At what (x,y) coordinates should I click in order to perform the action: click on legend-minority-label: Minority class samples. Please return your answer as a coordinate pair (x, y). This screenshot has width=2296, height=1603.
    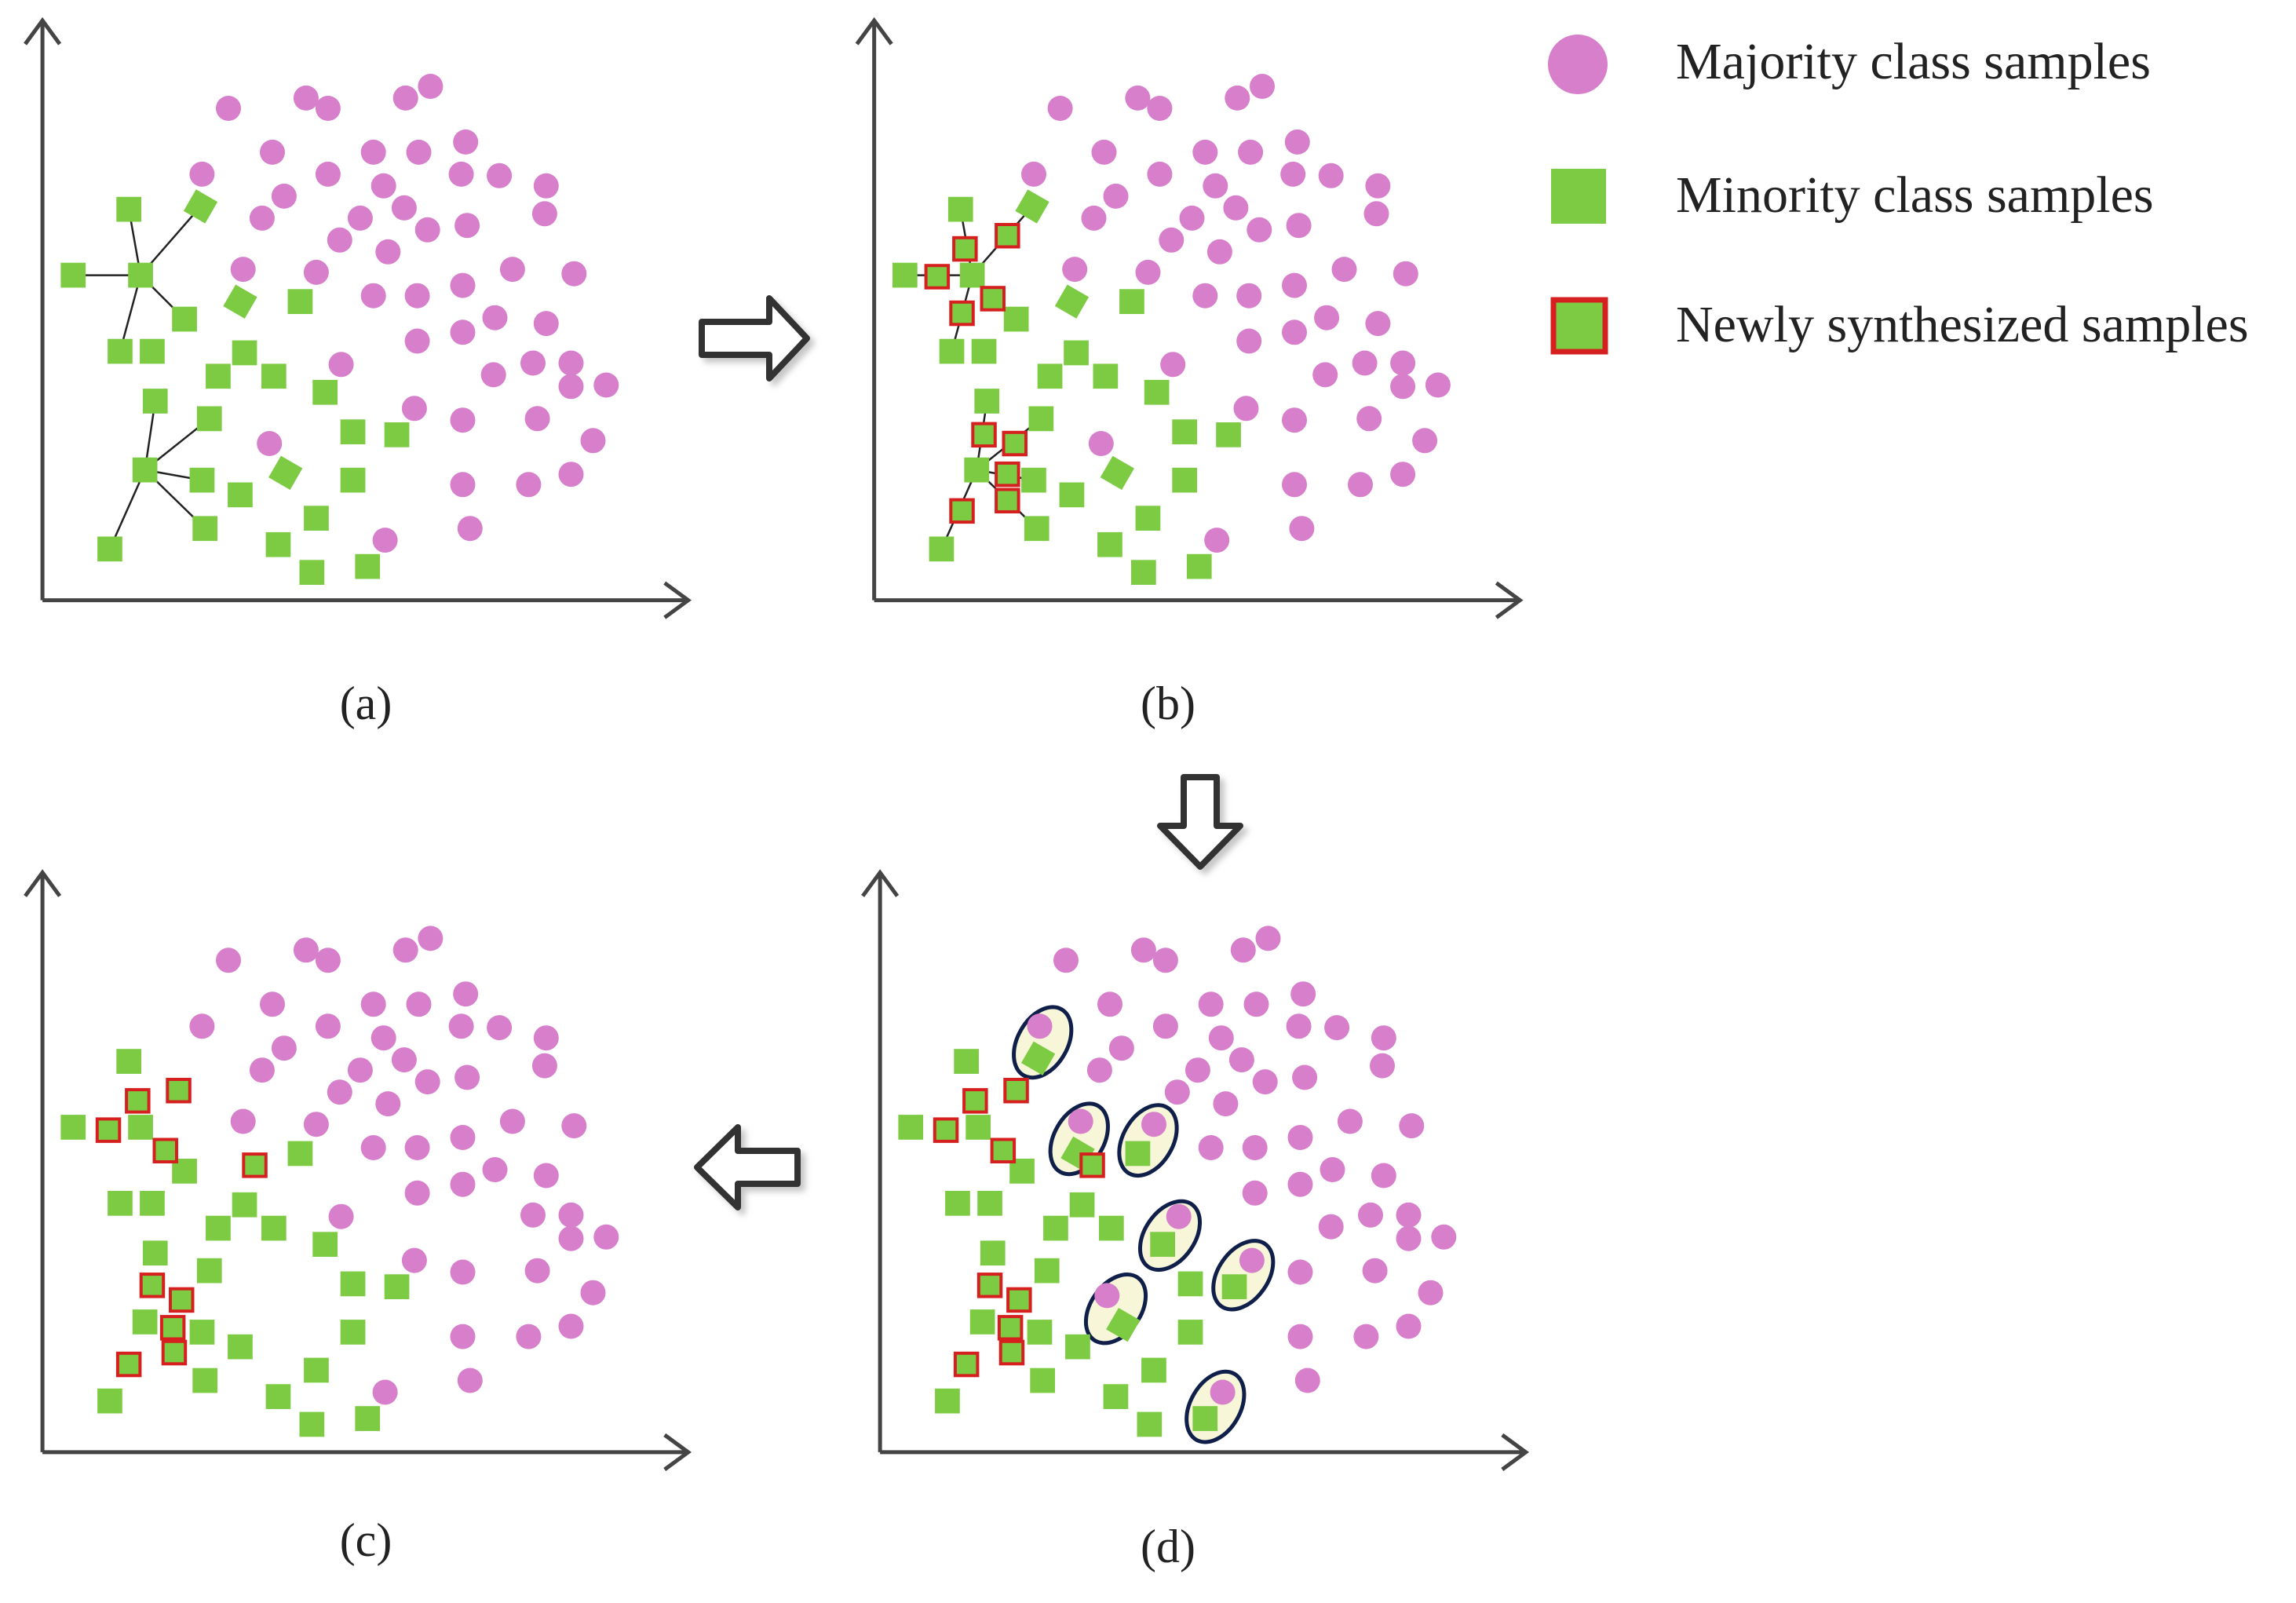
    Looking at the image, I should click on (1915, 195).